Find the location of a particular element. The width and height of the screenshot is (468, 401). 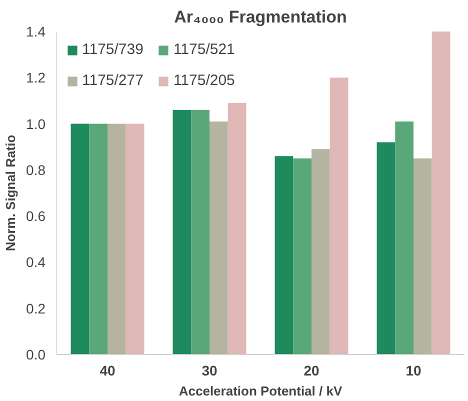

y-tick-label: 0.6 is located at coordinates (36, 216).